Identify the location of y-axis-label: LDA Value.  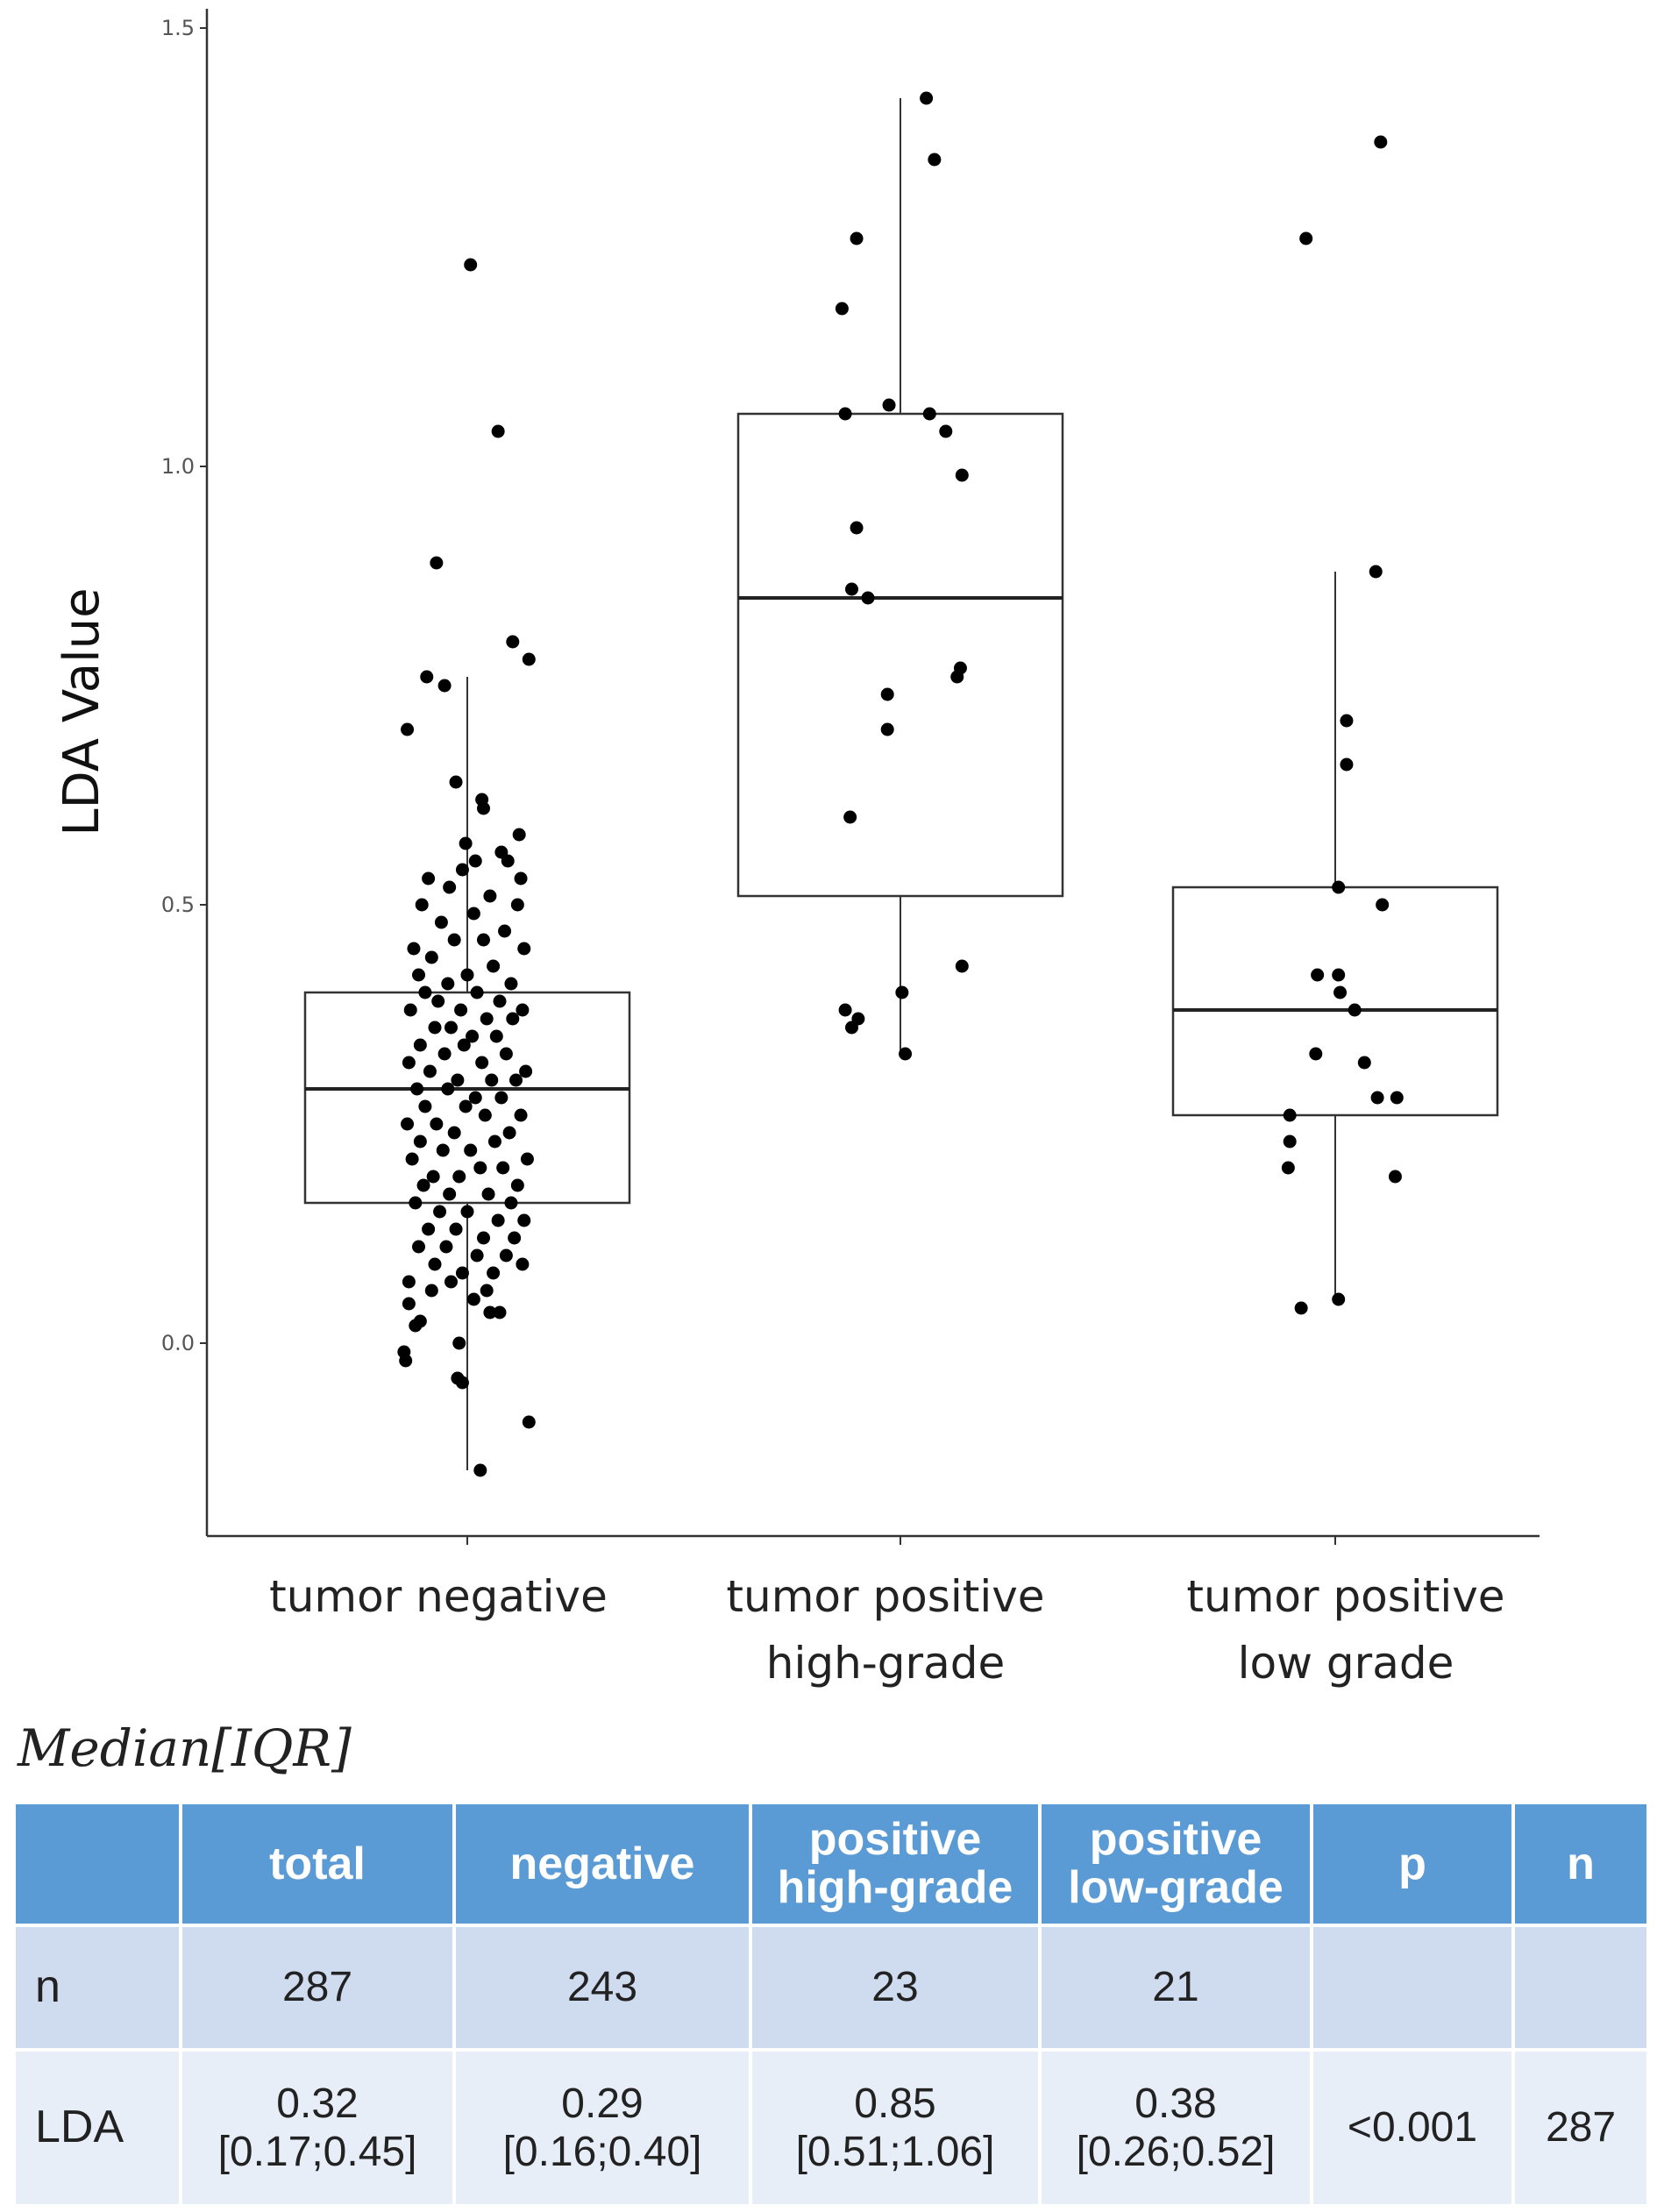
(81, 711).